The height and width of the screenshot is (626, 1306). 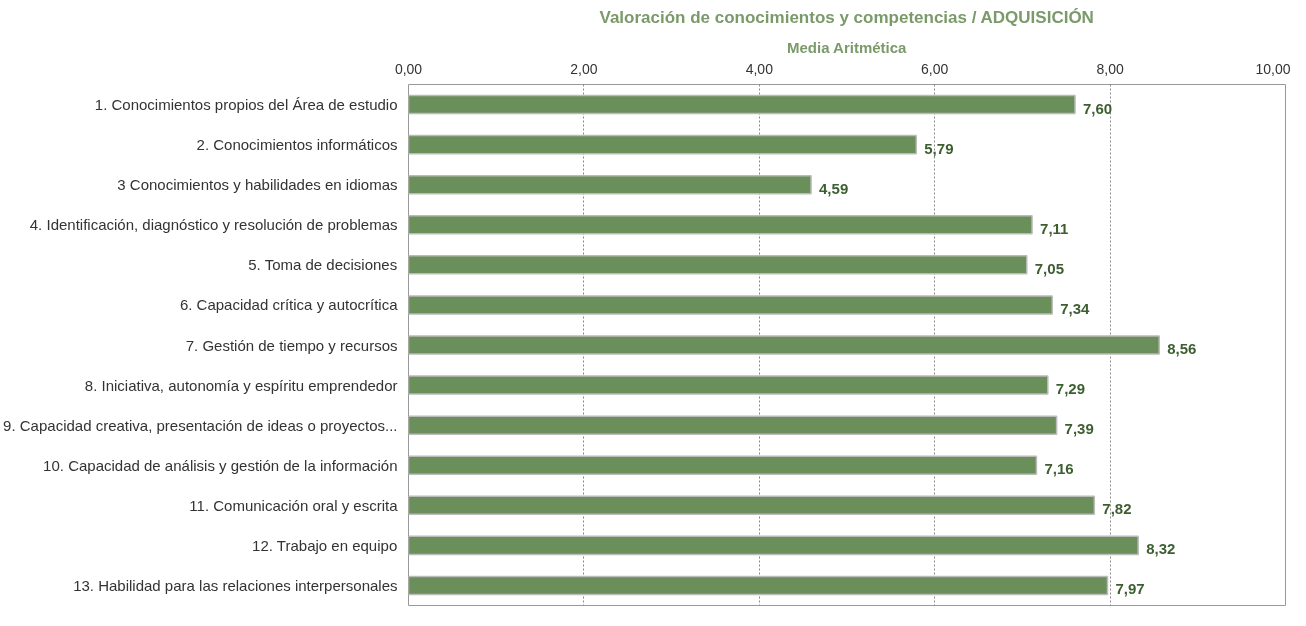 What do you see at coordinates (241, 385) in the screenshot?
I see `y-tick-label: 8. Iniciativa, autonomía y espíritu emprendedor` at bounding box center [241, 385].